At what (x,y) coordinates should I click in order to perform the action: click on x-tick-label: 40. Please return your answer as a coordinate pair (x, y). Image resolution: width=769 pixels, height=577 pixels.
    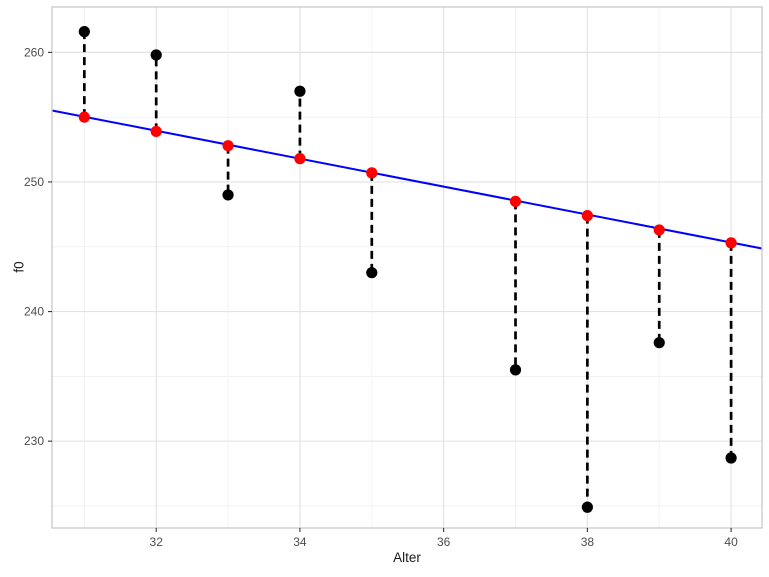
    Looking at the image, I should click on (731, 542).